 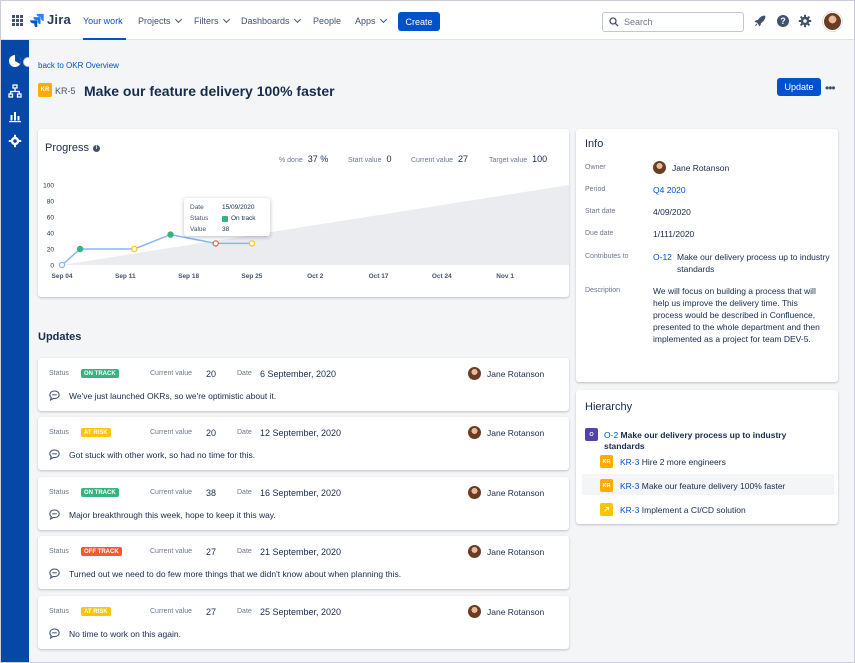 What do you see at coordinates (50, 19) in the screenshot?
I see `jira-logo: Jira` at bounding box center [50, 19].